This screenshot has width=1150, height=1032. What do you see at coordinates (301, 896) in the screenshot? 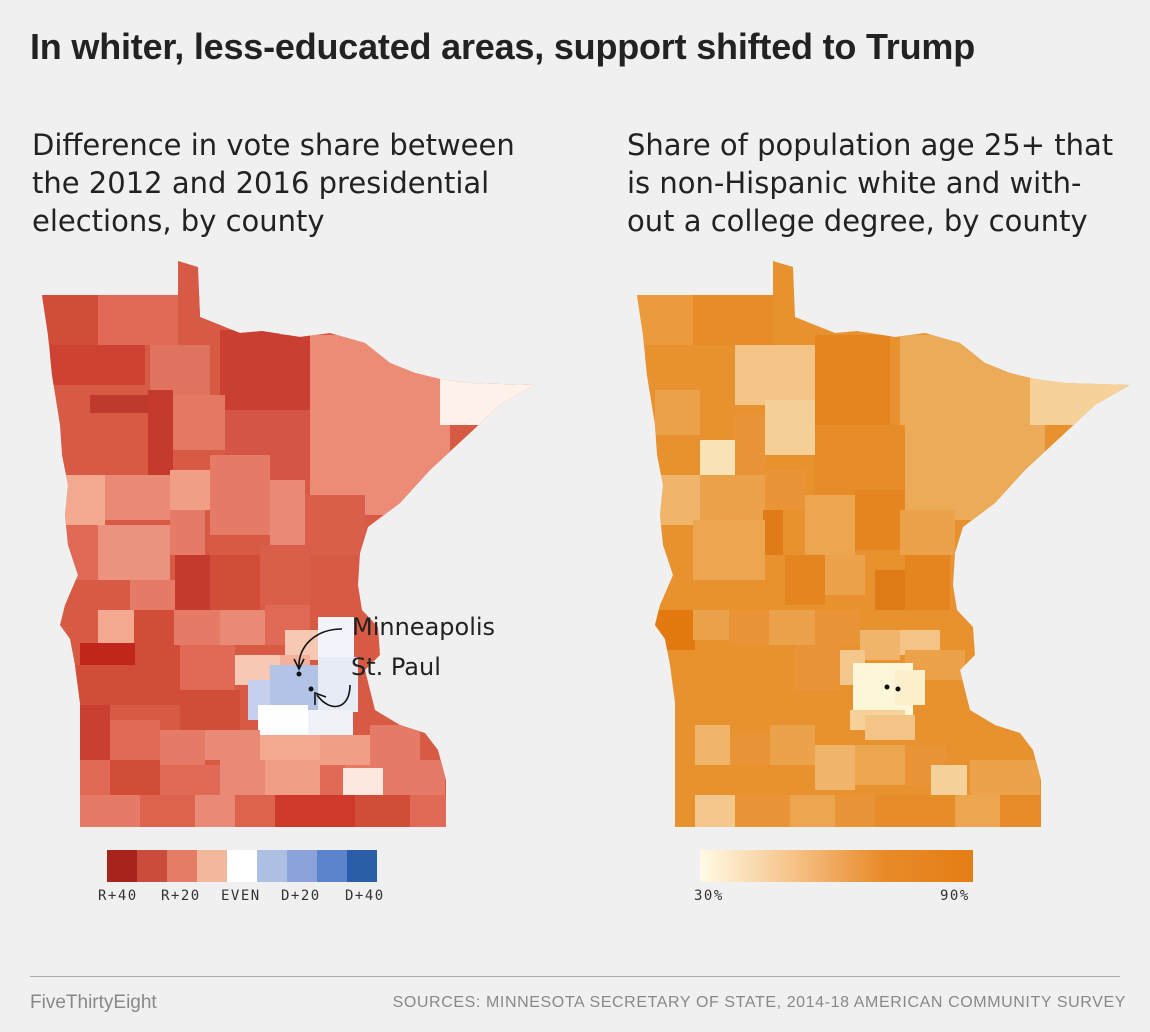
I see `legend-label: D+20` at bounding box center [301, 896].